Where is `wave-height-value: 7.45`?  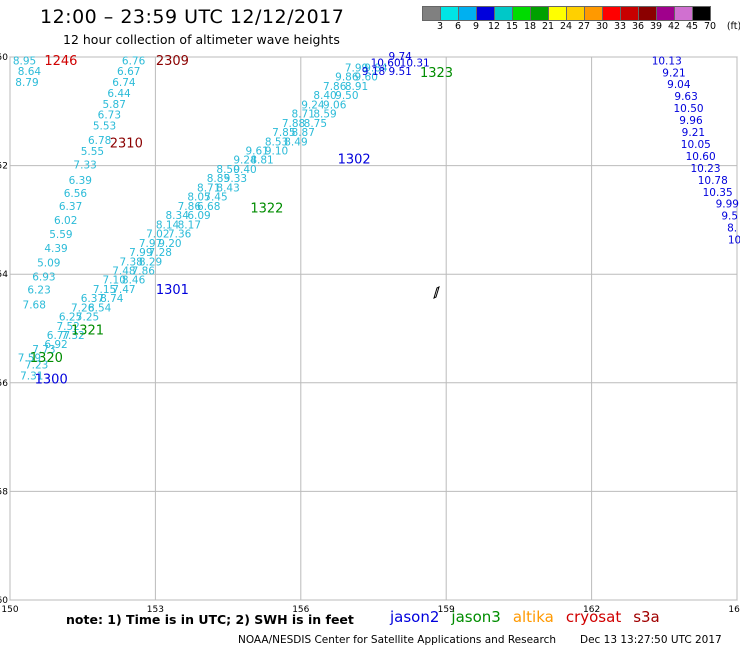
wave-height-value: 7.45 is located at coordinates (215, 198).